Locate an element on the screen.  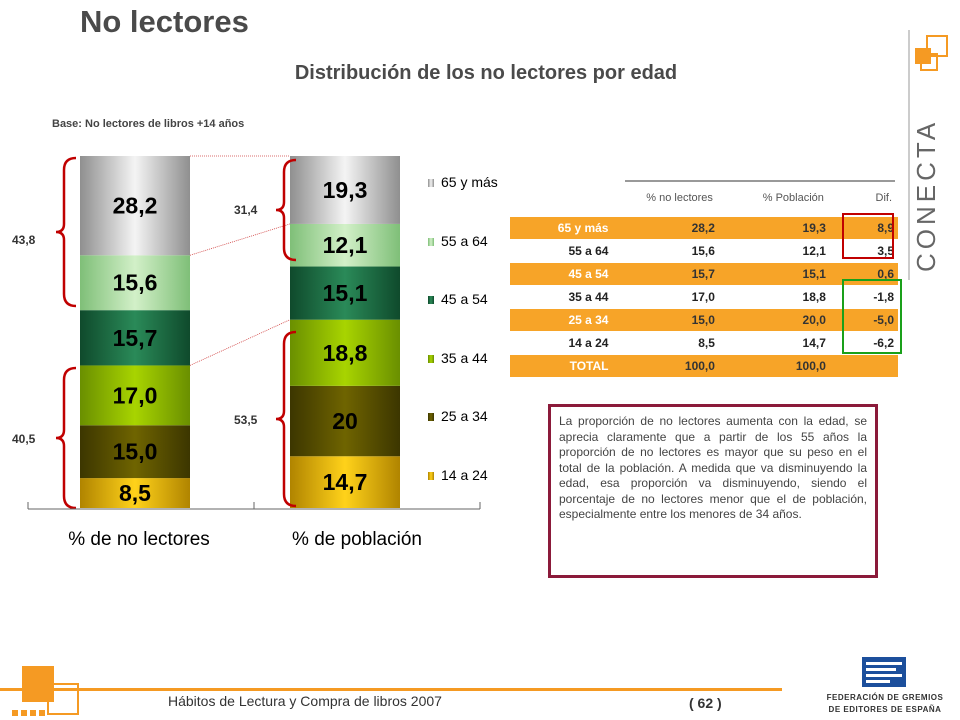
page-title: No lectores is located at coordinates (164, 21).